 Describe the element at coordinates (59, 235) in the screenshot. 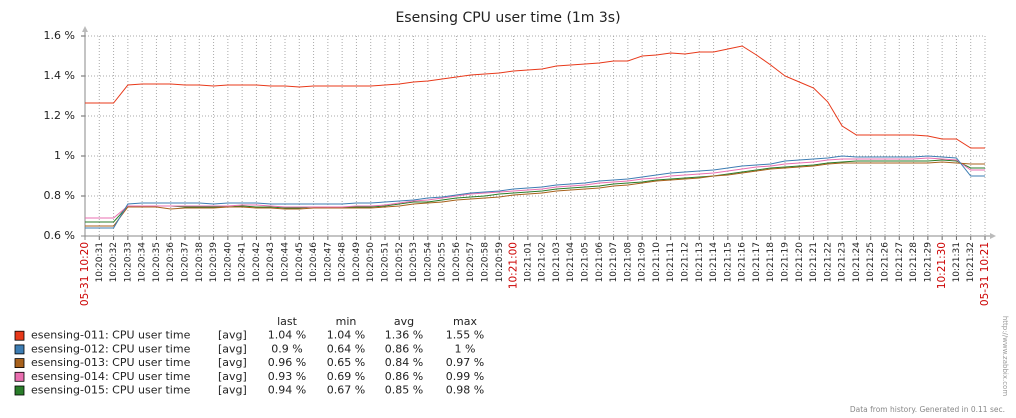

I see `y-tick-label: 0.6 %` at that location.